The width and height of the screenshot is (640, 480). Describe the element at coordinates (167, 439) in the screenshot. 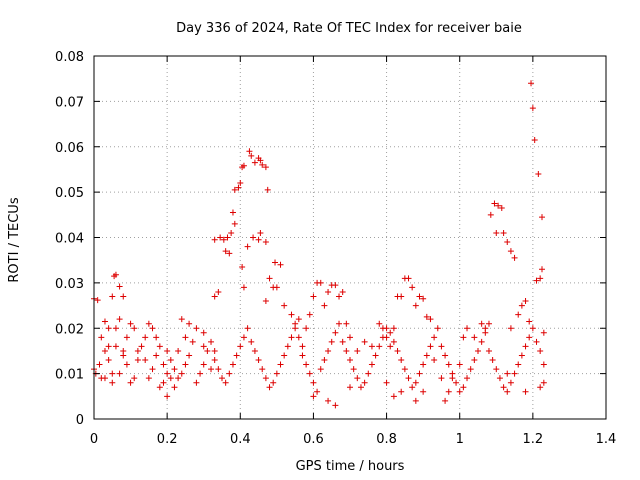

I see `x-tick-label: 0.2` at that location.